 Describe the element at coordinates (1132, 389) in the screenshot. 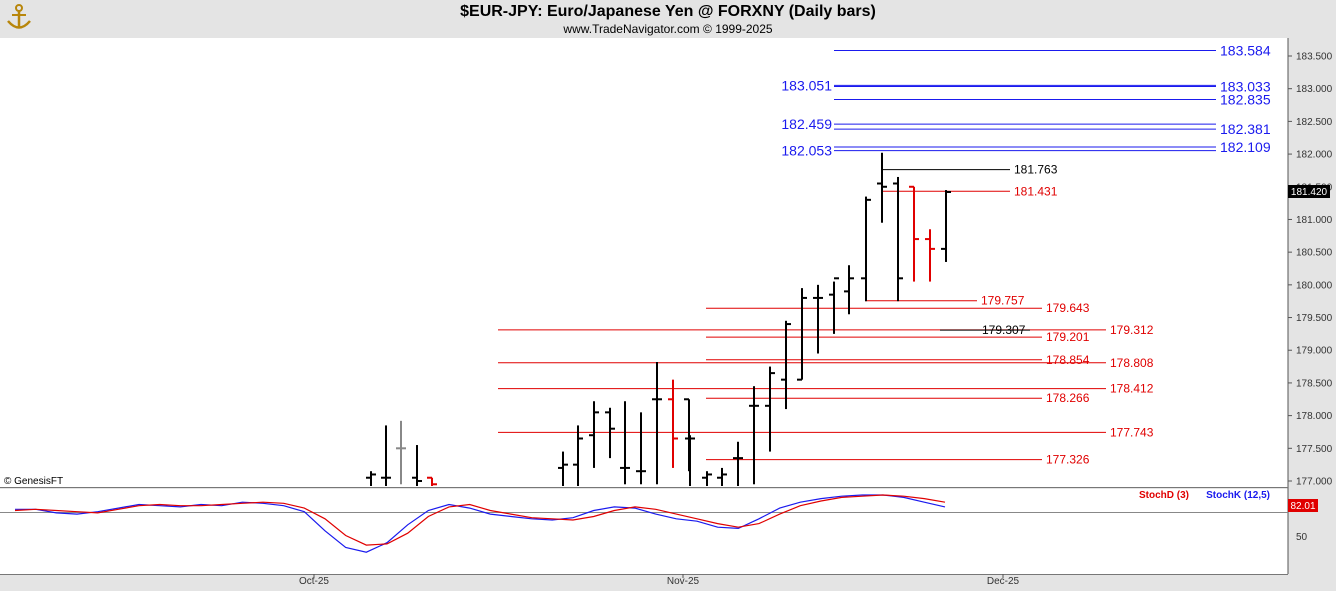

I see `level-label: 178.412` at that location.